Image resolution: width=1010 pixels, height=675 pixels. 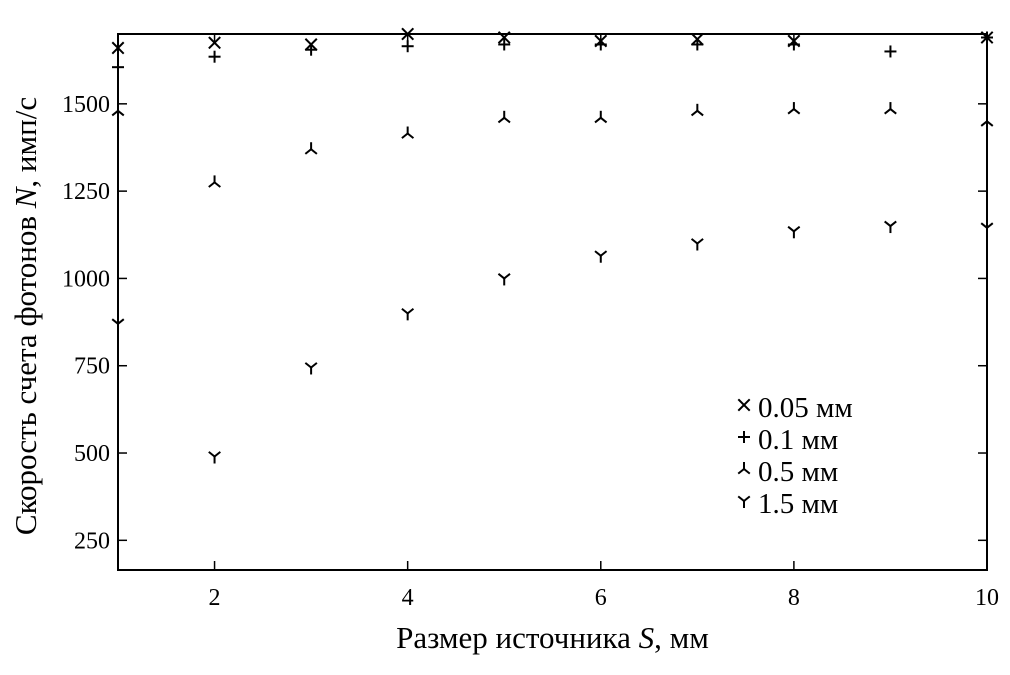 What do you see at coordinates (552, 637) in the screenshot?
I see `x-axis-title: Размер источника S, мм` at bounding box center [552, 637].